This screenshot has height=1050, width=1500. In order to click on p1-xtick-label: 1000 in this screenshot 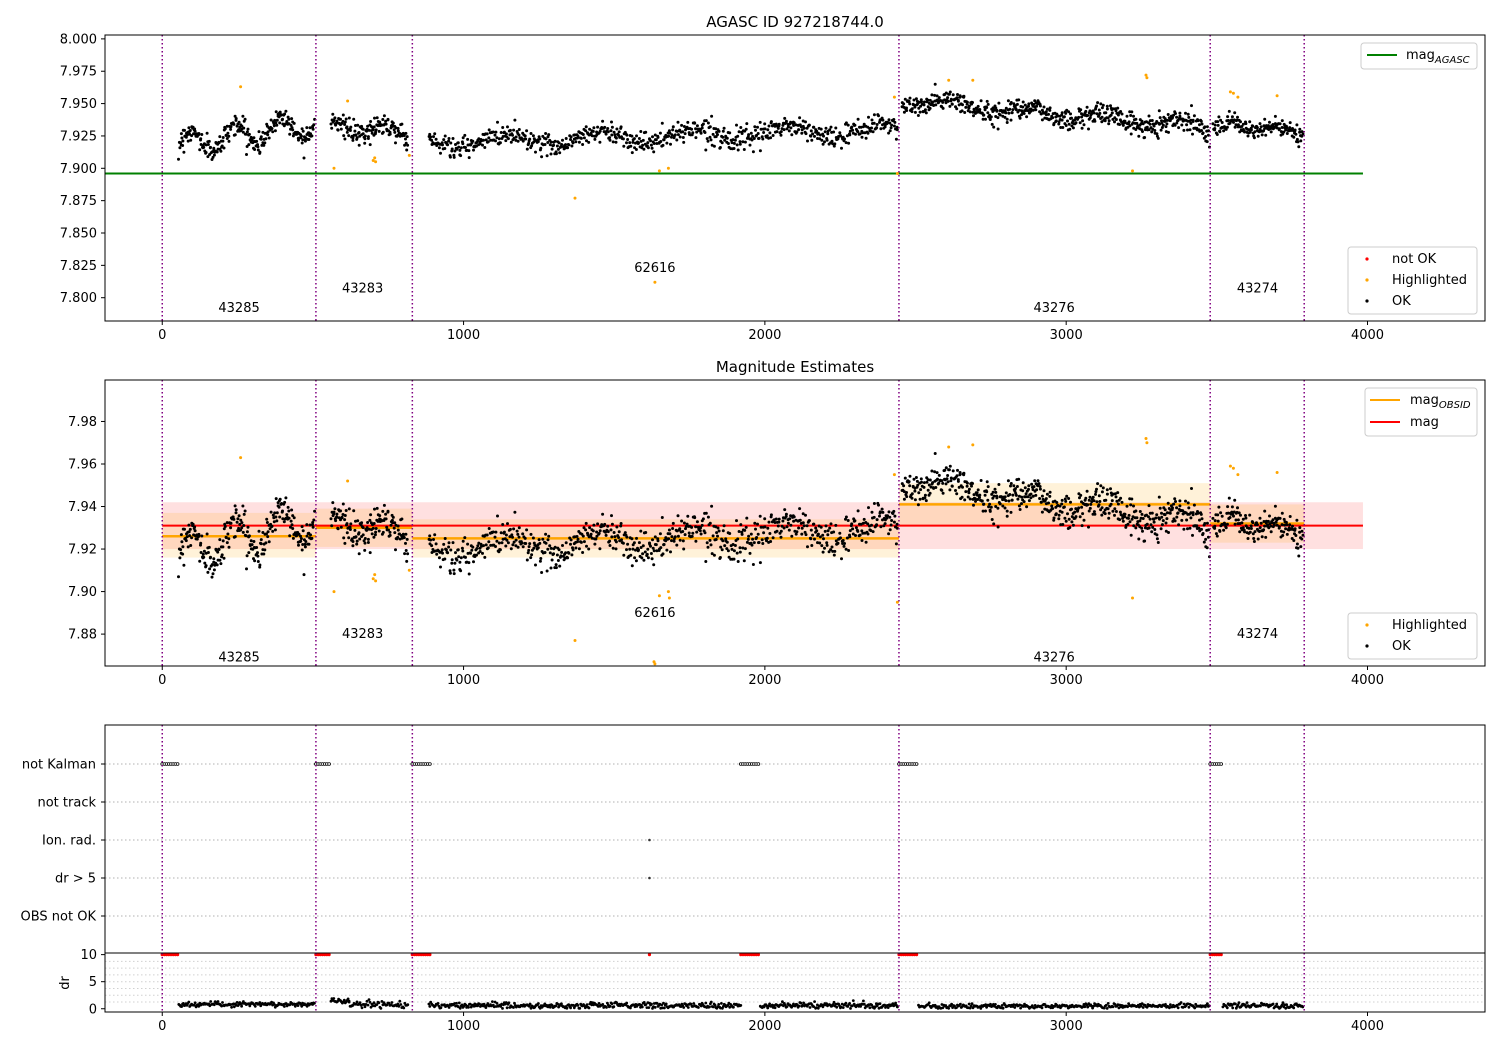, I will do `click(463, 335)`.